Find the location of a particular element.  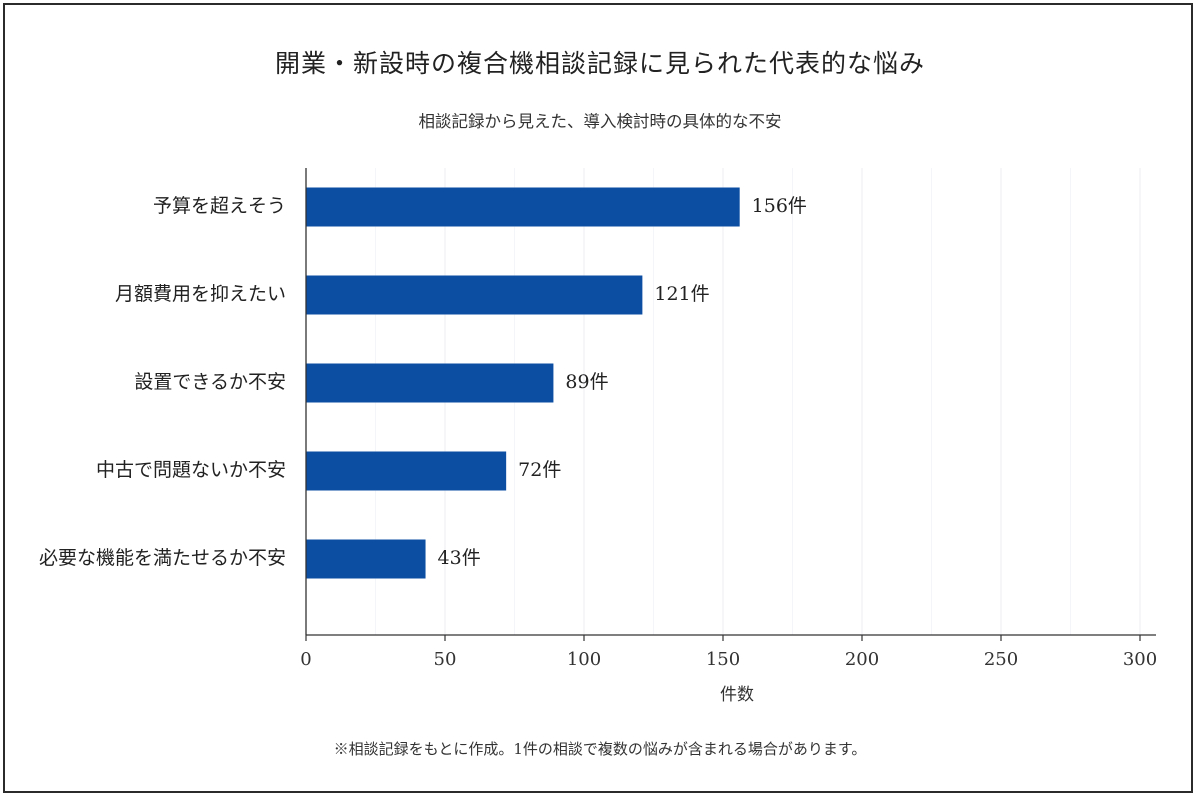

chart-footnote: ※相談記録をもとに作成。1件の相談で複数の悩みが含まれる場合があります。 is located at coordinates (600, 749).